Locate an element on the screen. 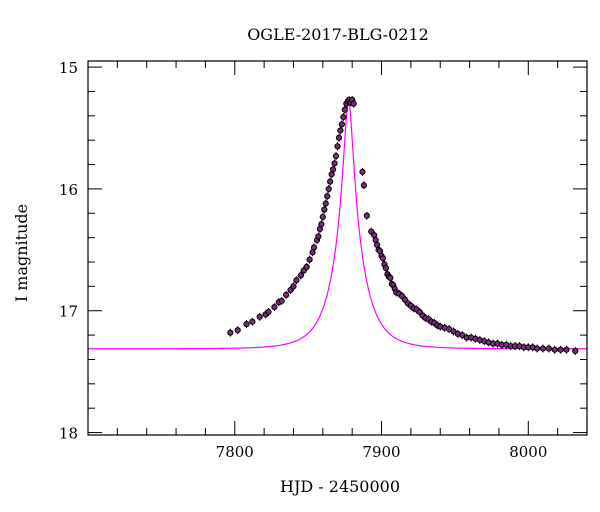 This screenshot has width=600, height=512. x-tick-label: 8000 is located at coordinates (528, 452).